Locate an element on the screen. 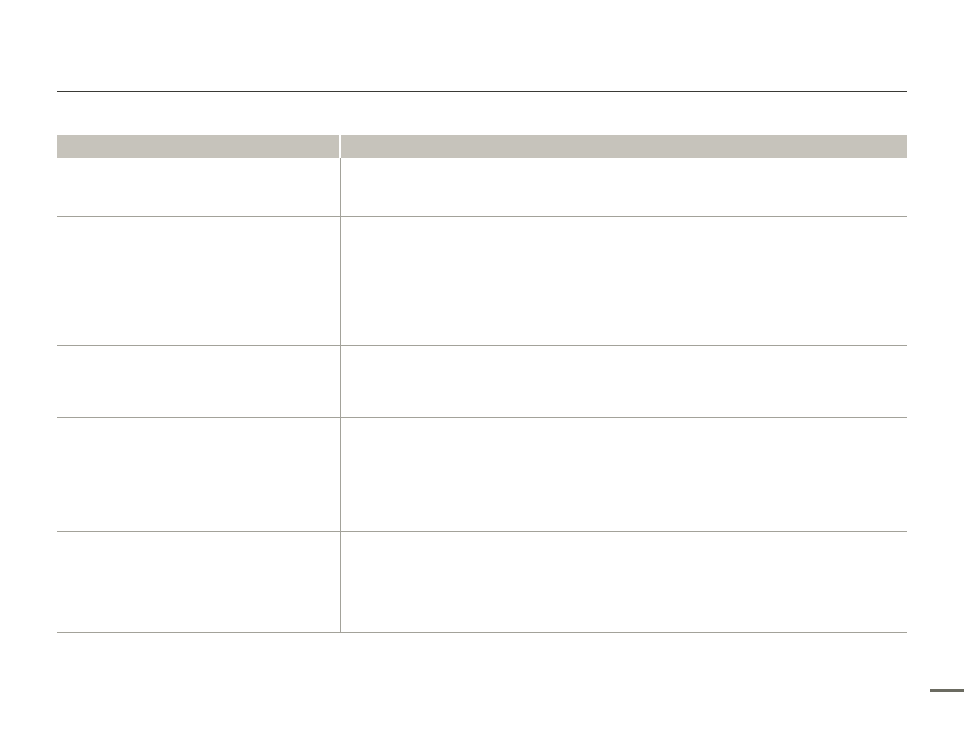 The width and height of the screenshot is (964, 737). table-header is located at coordinates (482, 146).